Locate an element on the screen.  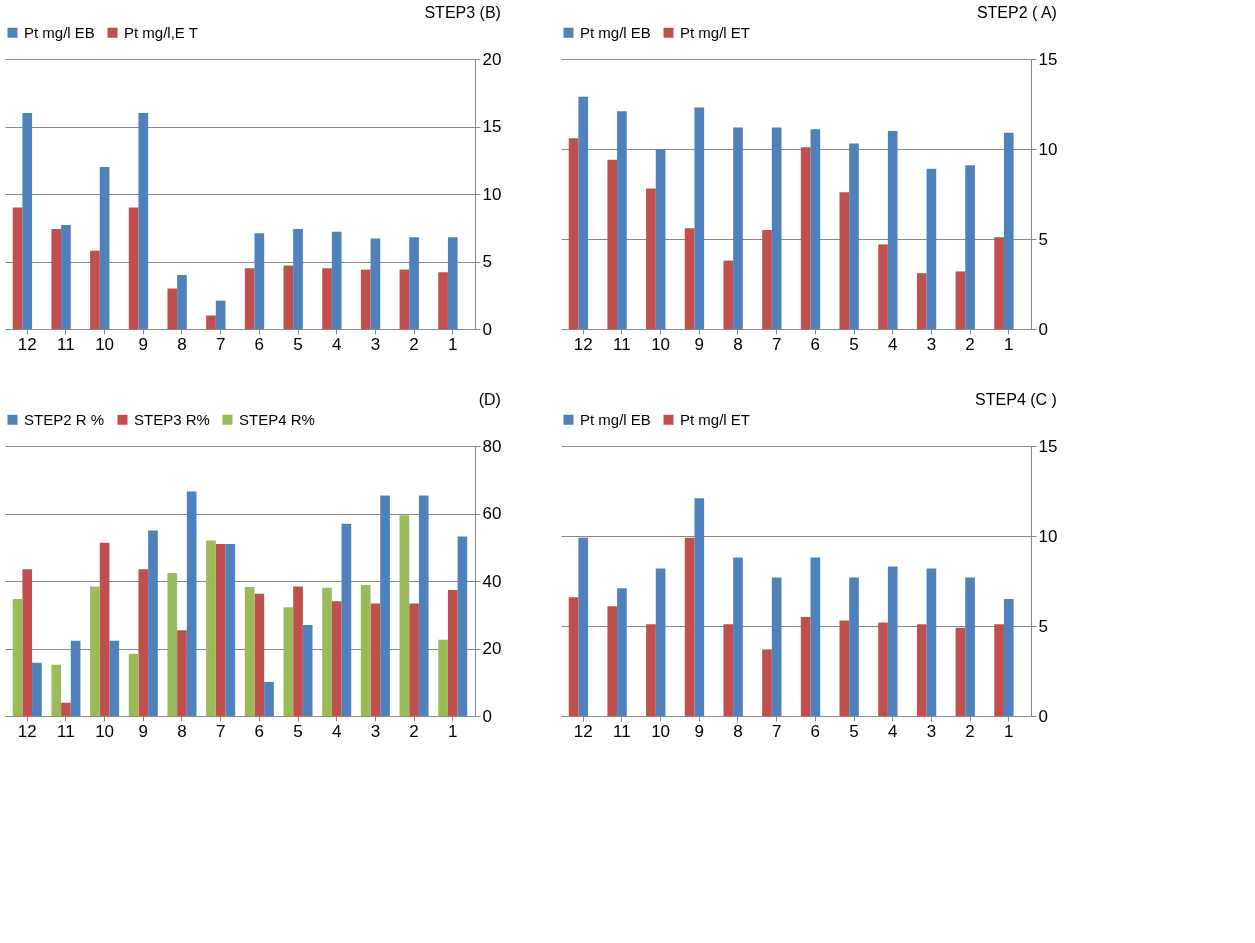
x-tick-label: 7 is located at coordinates (220, 344).